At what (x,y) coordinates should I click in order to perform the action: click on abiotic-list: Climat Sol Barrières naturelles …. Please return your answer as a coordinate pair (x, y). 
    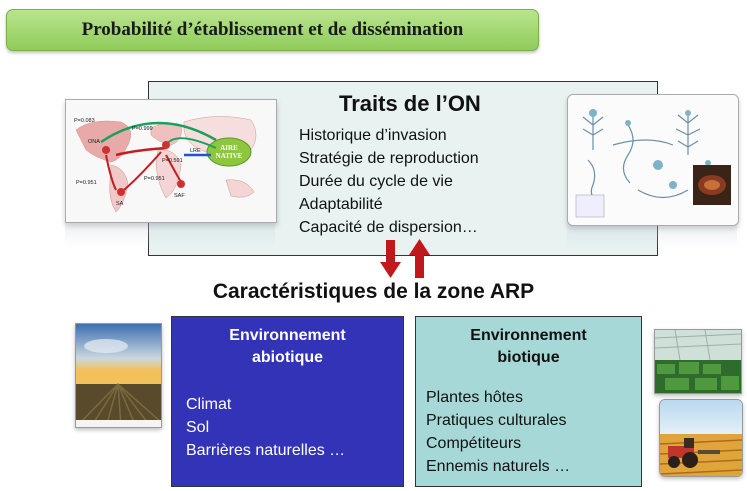
    Looking at the image, I should click on (265, 427).